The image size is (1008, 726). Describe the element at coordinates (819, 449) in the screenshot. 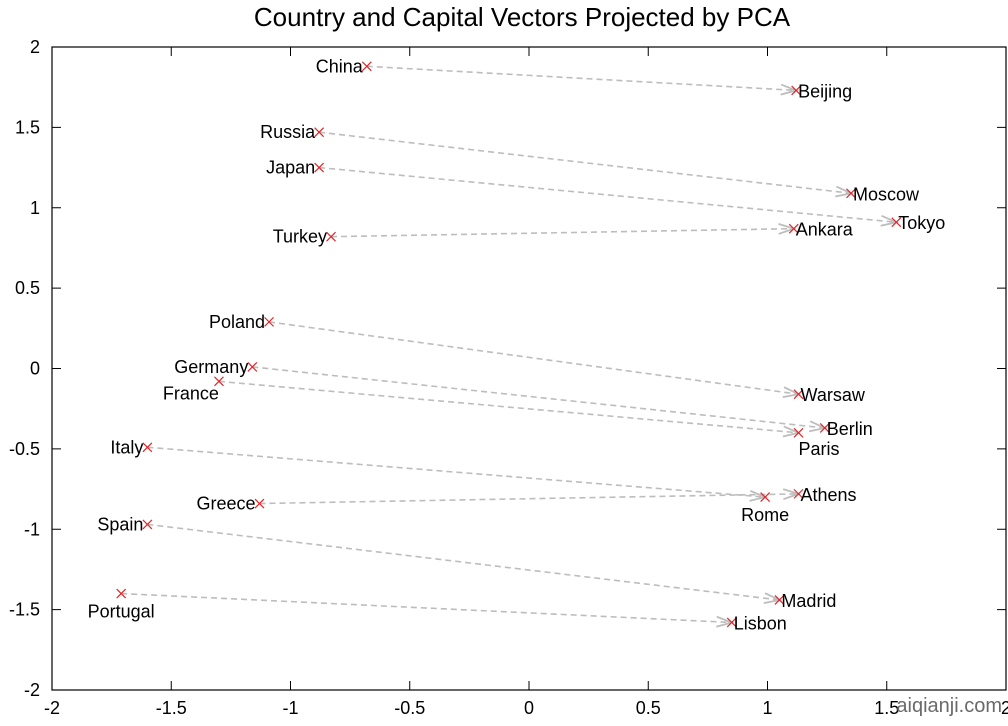

I see `capital-label: Paris` at that location.